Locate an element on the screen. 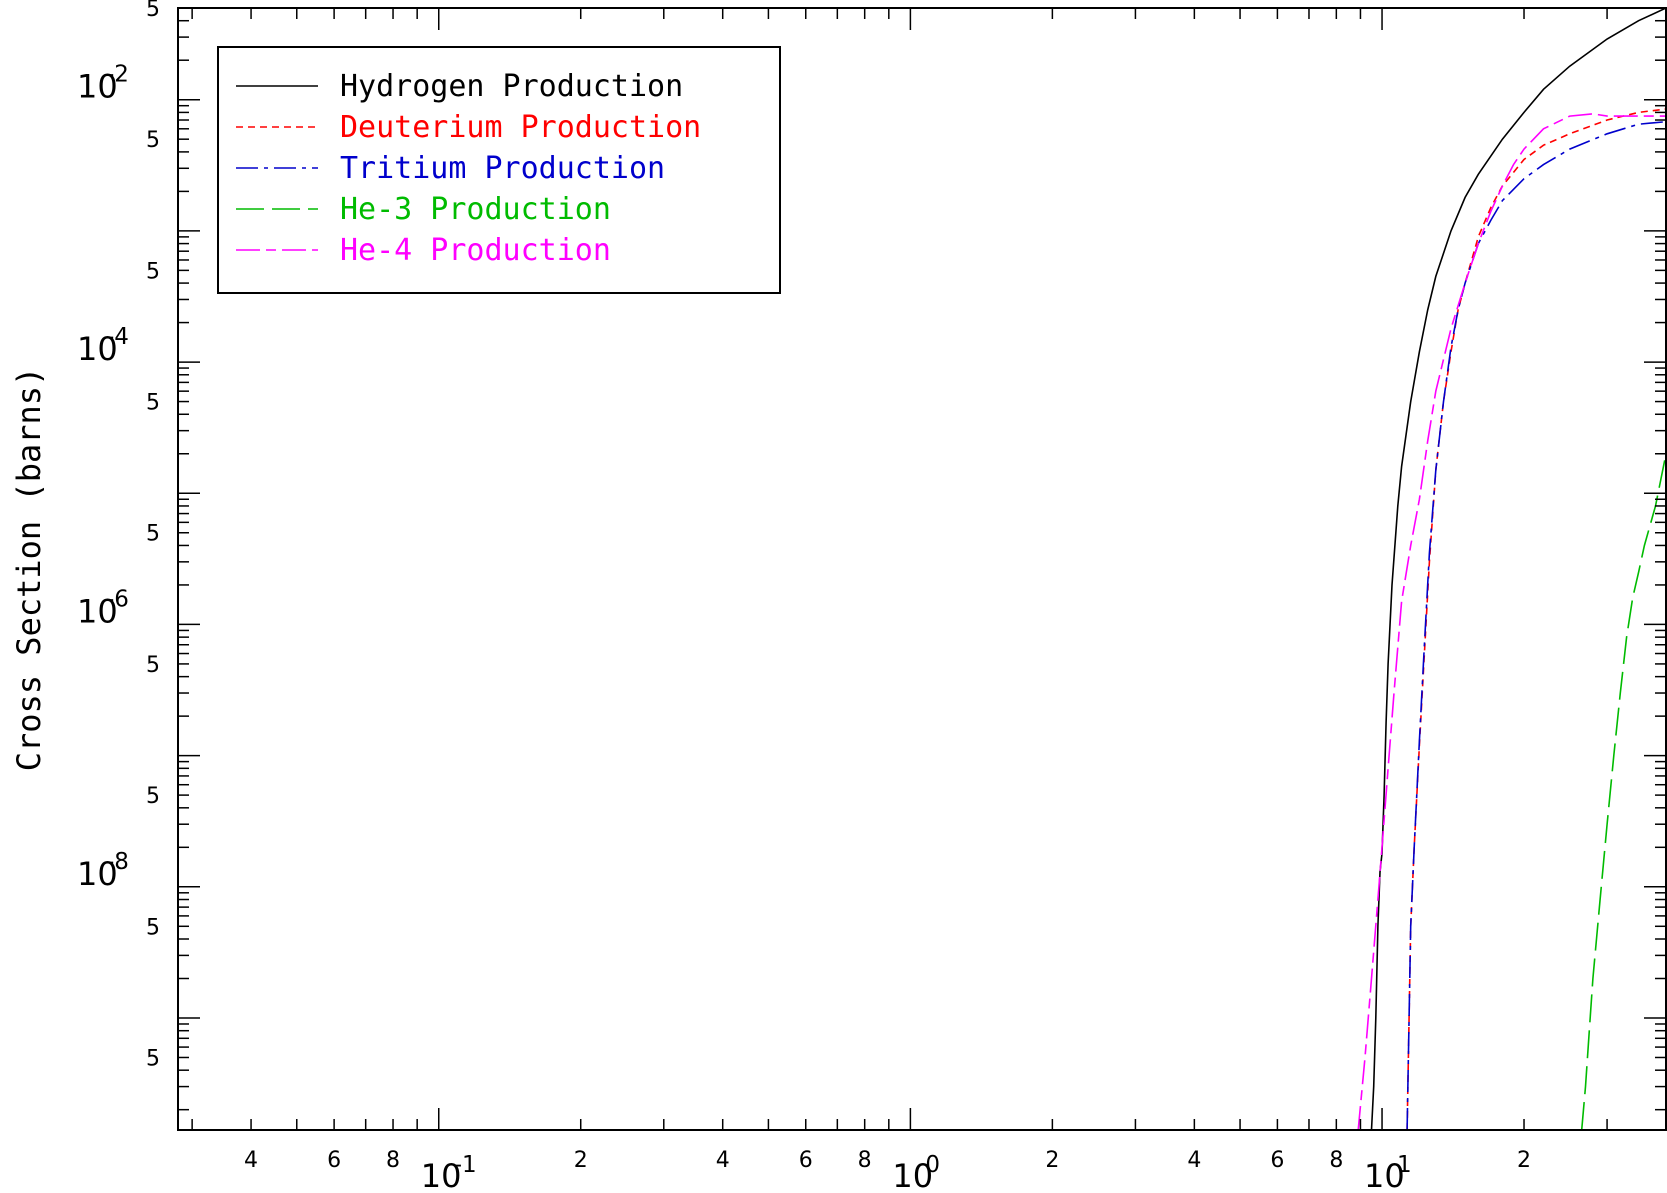 The image size is (1667, 1193). y-major-tick-exponent: -6 is located at coordinates (117, 599).